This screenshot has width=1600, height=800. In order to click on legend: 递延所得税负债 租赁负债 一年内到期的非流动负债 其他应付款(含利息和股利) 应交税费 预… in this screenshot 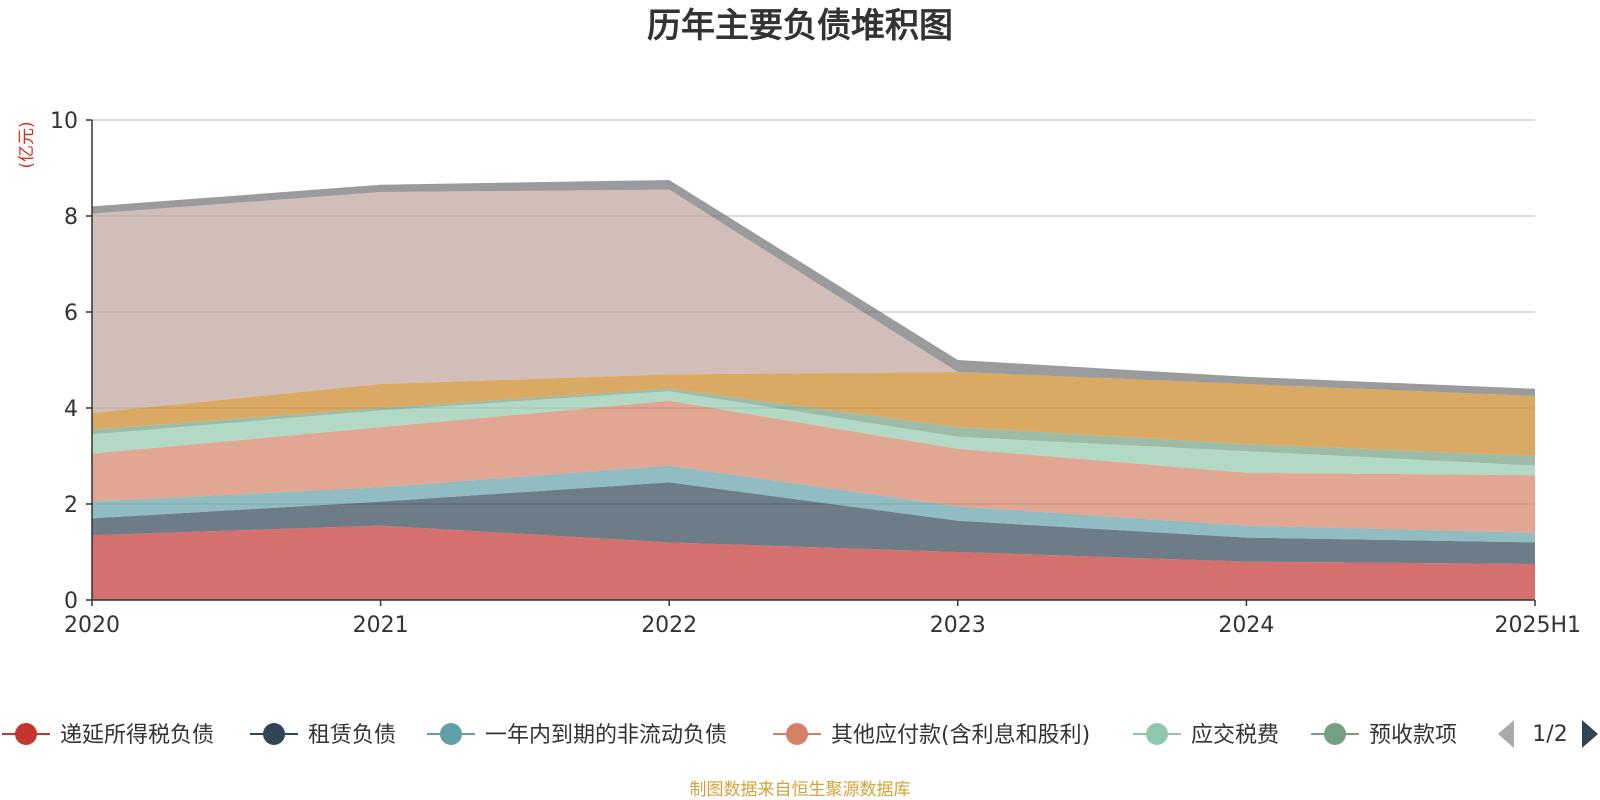, I will do `click(729, 735)`.